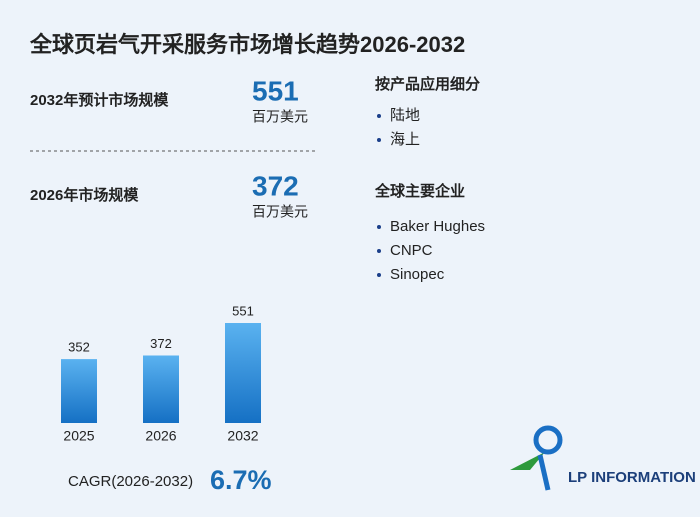 This screenshot has width=700, height=517. Describe the element at coordinates (78, 436) in the screenshot. I see `x-tick-label: 2025` at that location.